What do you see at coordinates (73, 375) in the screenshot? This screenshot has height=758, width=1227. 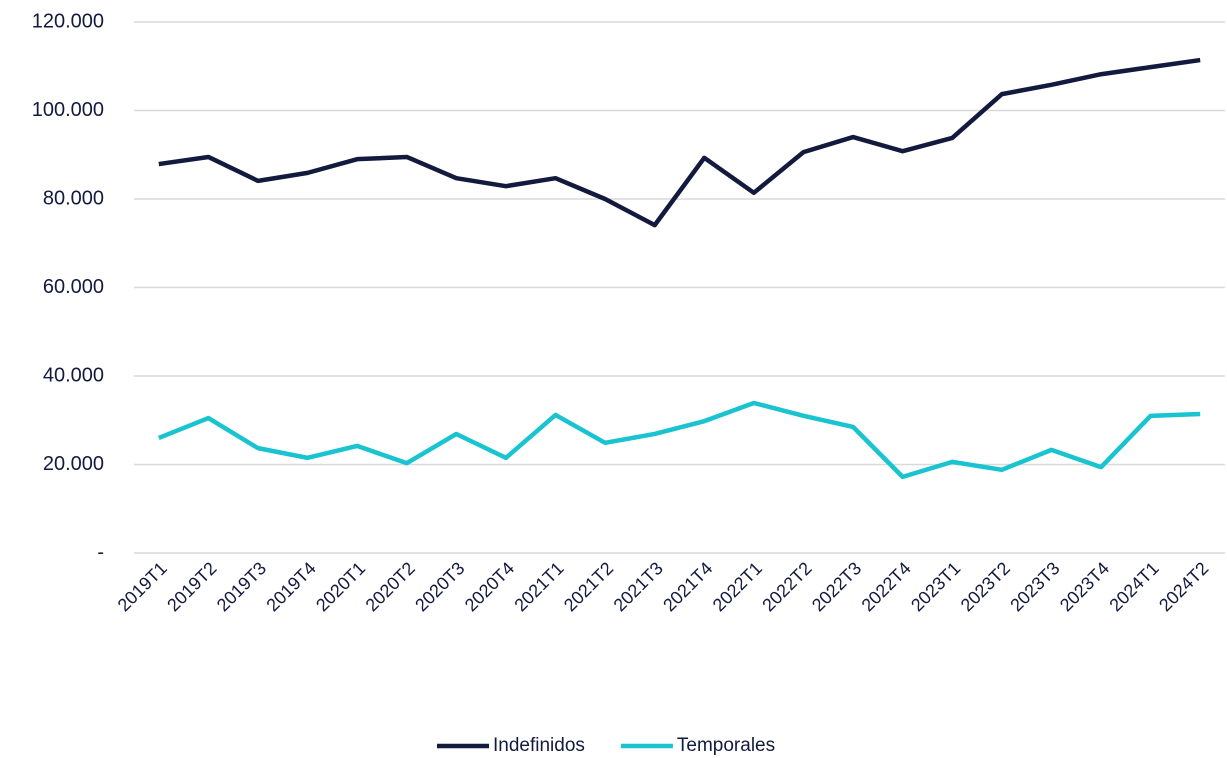 I see `y-tick-label: 40.000` at bounding box center [73, 375].